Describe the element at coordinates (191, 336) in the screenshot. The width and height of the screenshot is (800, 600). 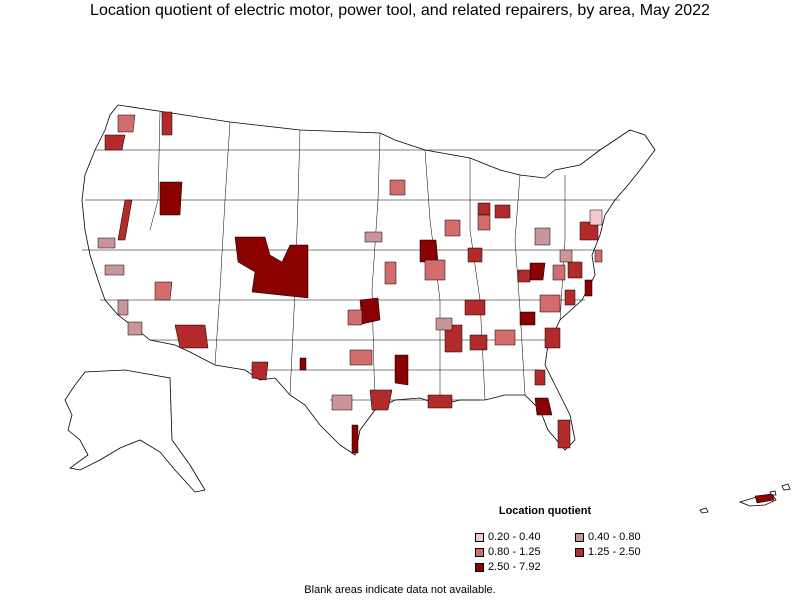
I see `area-arizona` at that location.